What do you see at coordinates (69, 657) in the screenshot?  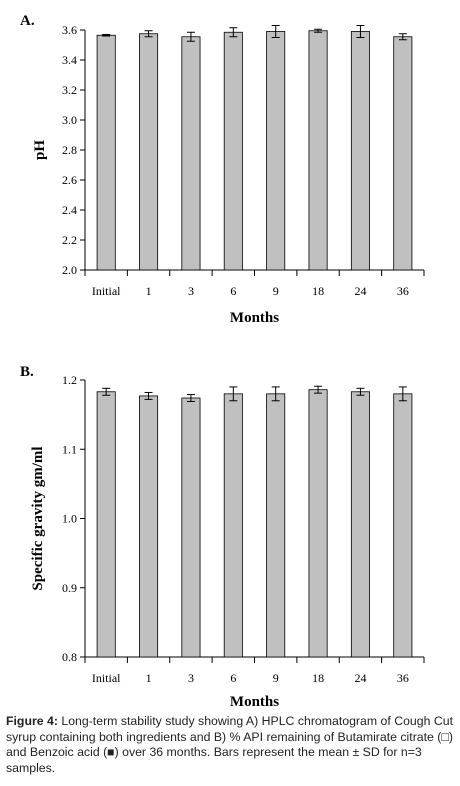 I see `y-tick-label: 0.8` at bounding box center [69, 657].